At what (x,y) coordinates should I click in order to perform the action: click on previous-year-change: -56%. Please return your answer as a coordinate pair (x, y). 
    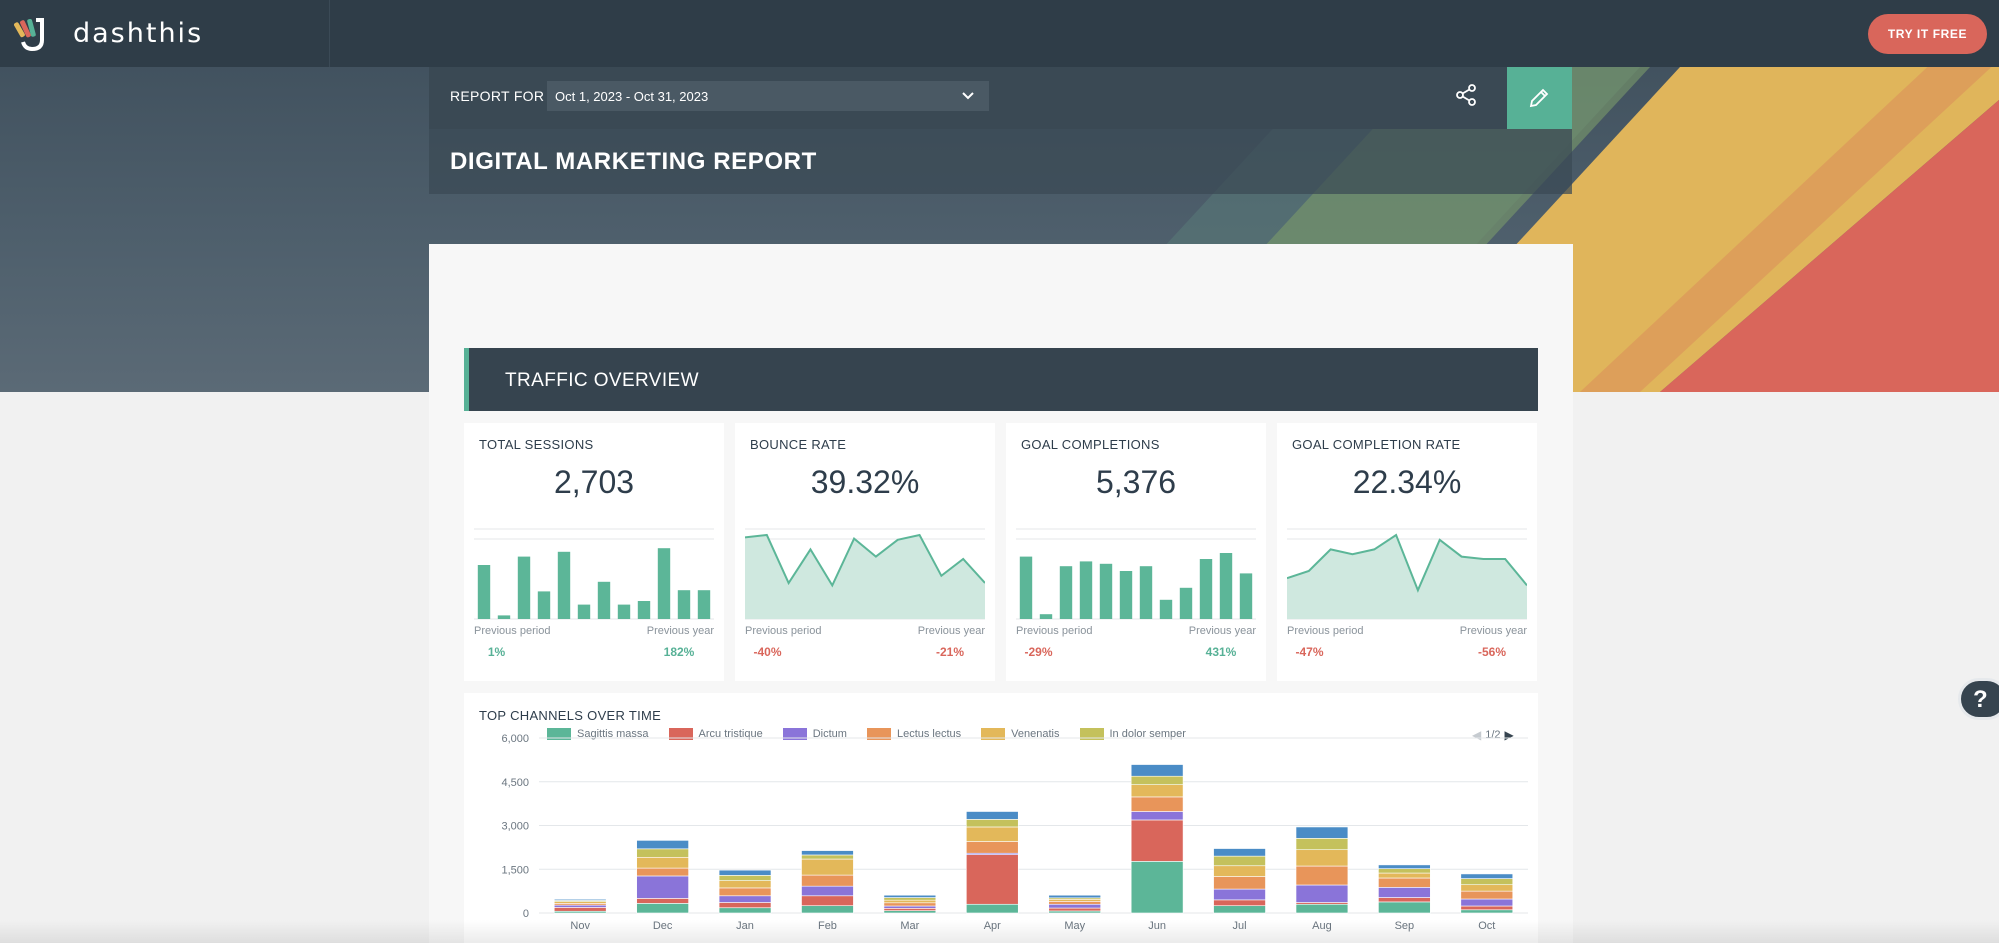
    Looking at the image, I should click on (1492, 652).